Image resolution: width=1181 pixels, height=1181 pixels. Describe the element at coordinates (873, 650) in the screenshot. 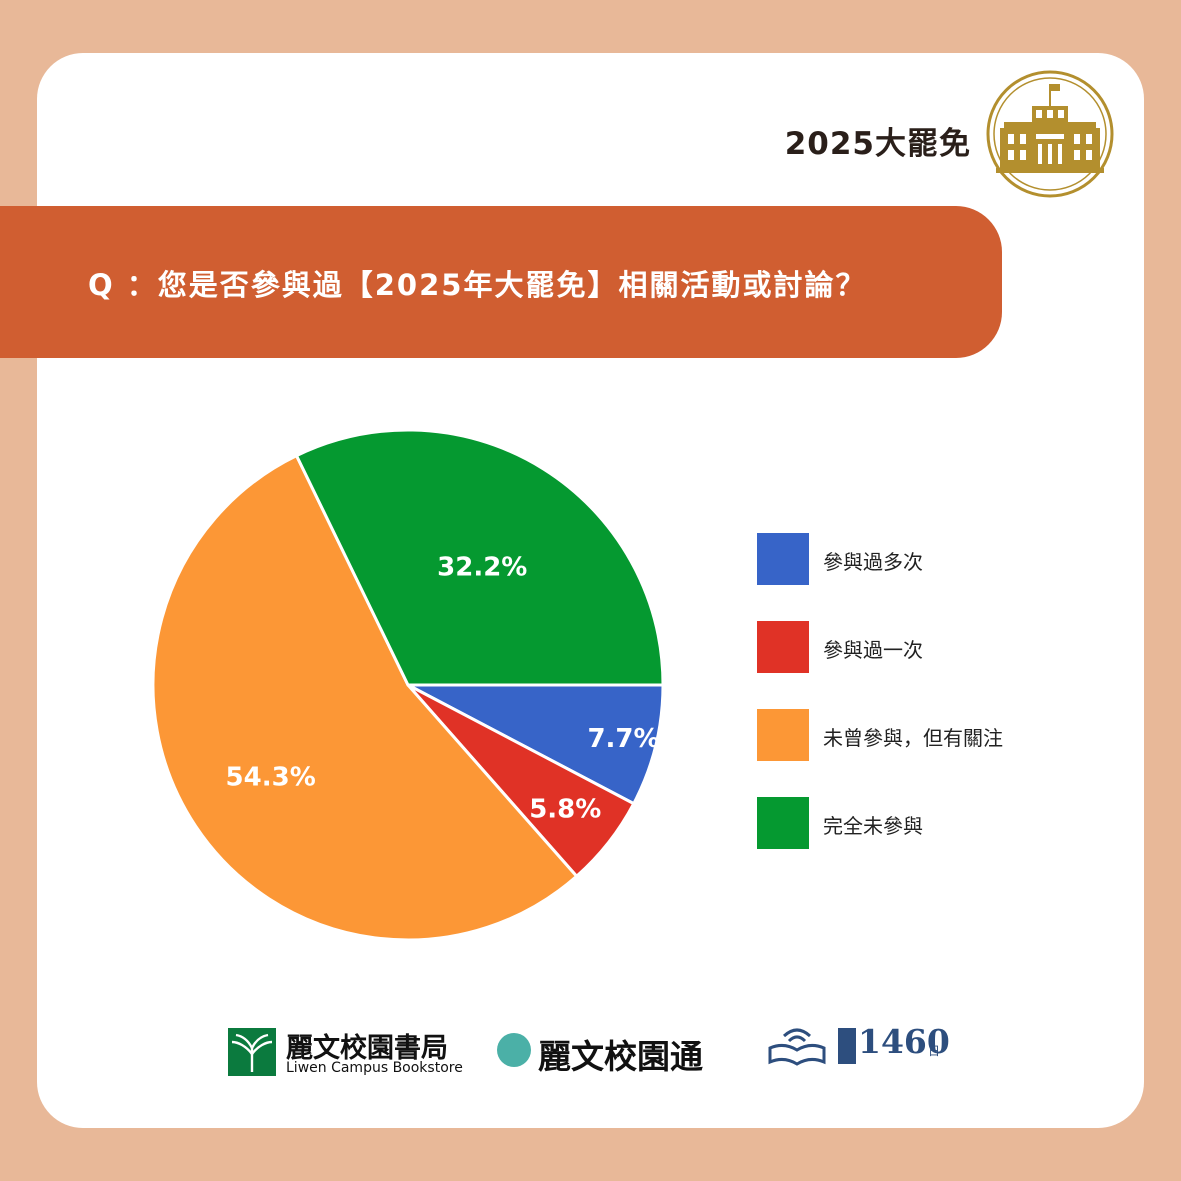

I see `legend-label: 參與過一次` at that location.